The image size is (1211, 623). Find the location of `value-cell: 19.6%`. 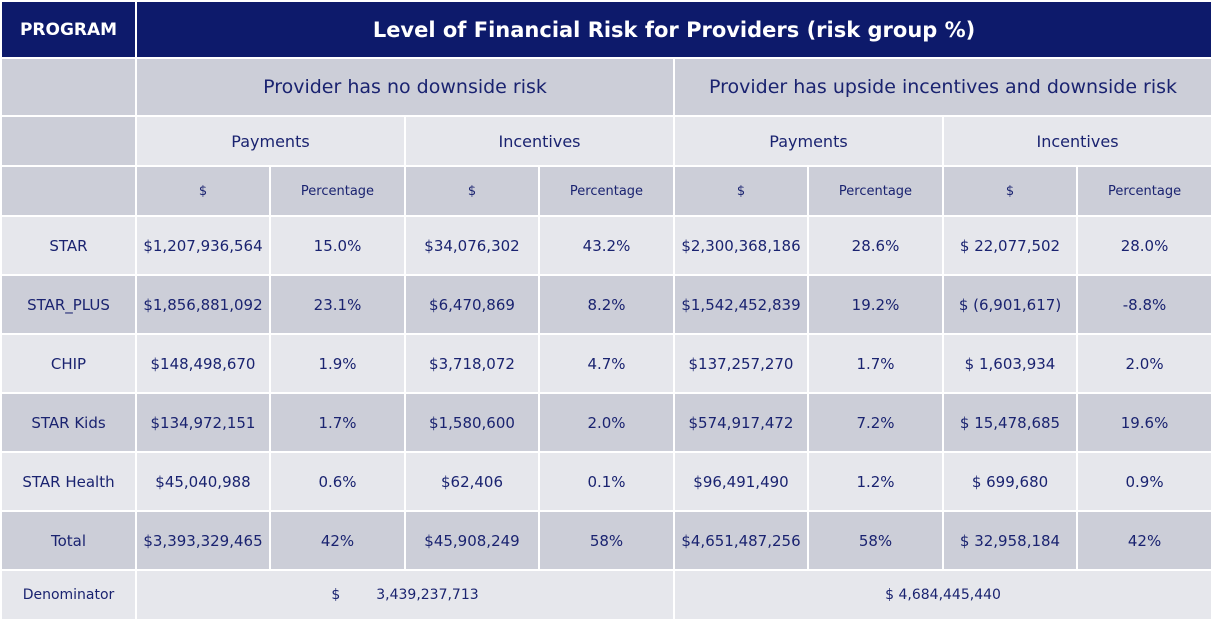

value-cell: 19.6% is located at coordinates (1143, 422).